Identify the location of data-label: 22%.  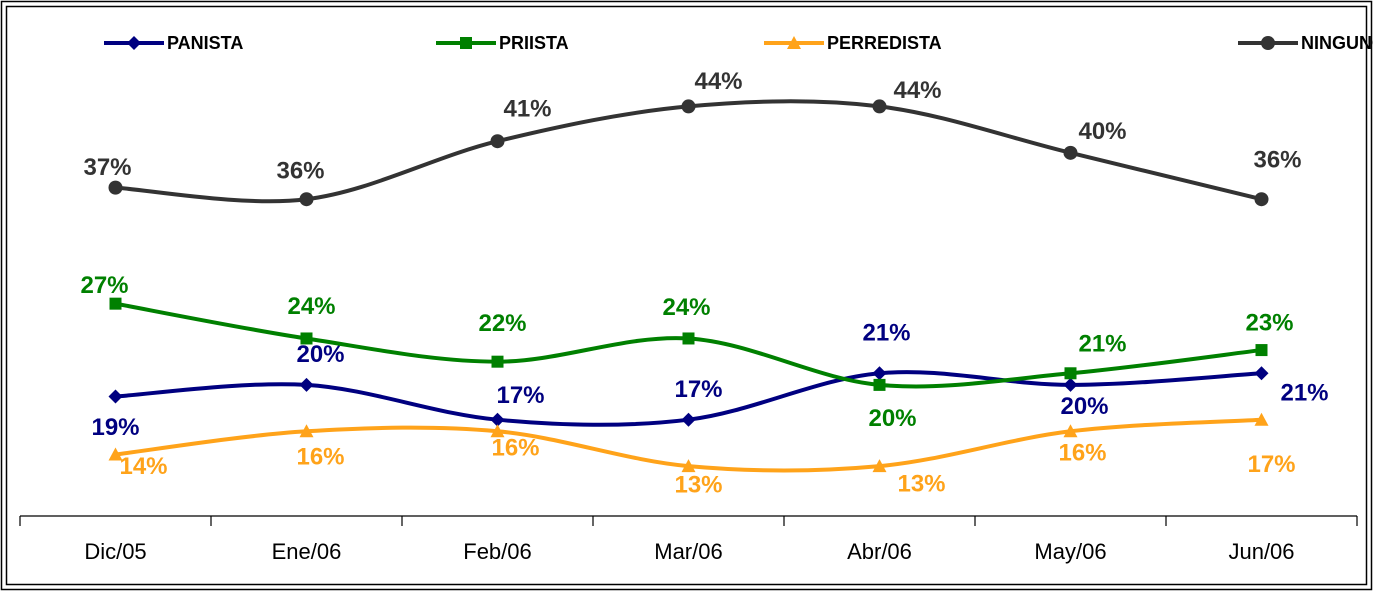
(502, 323).